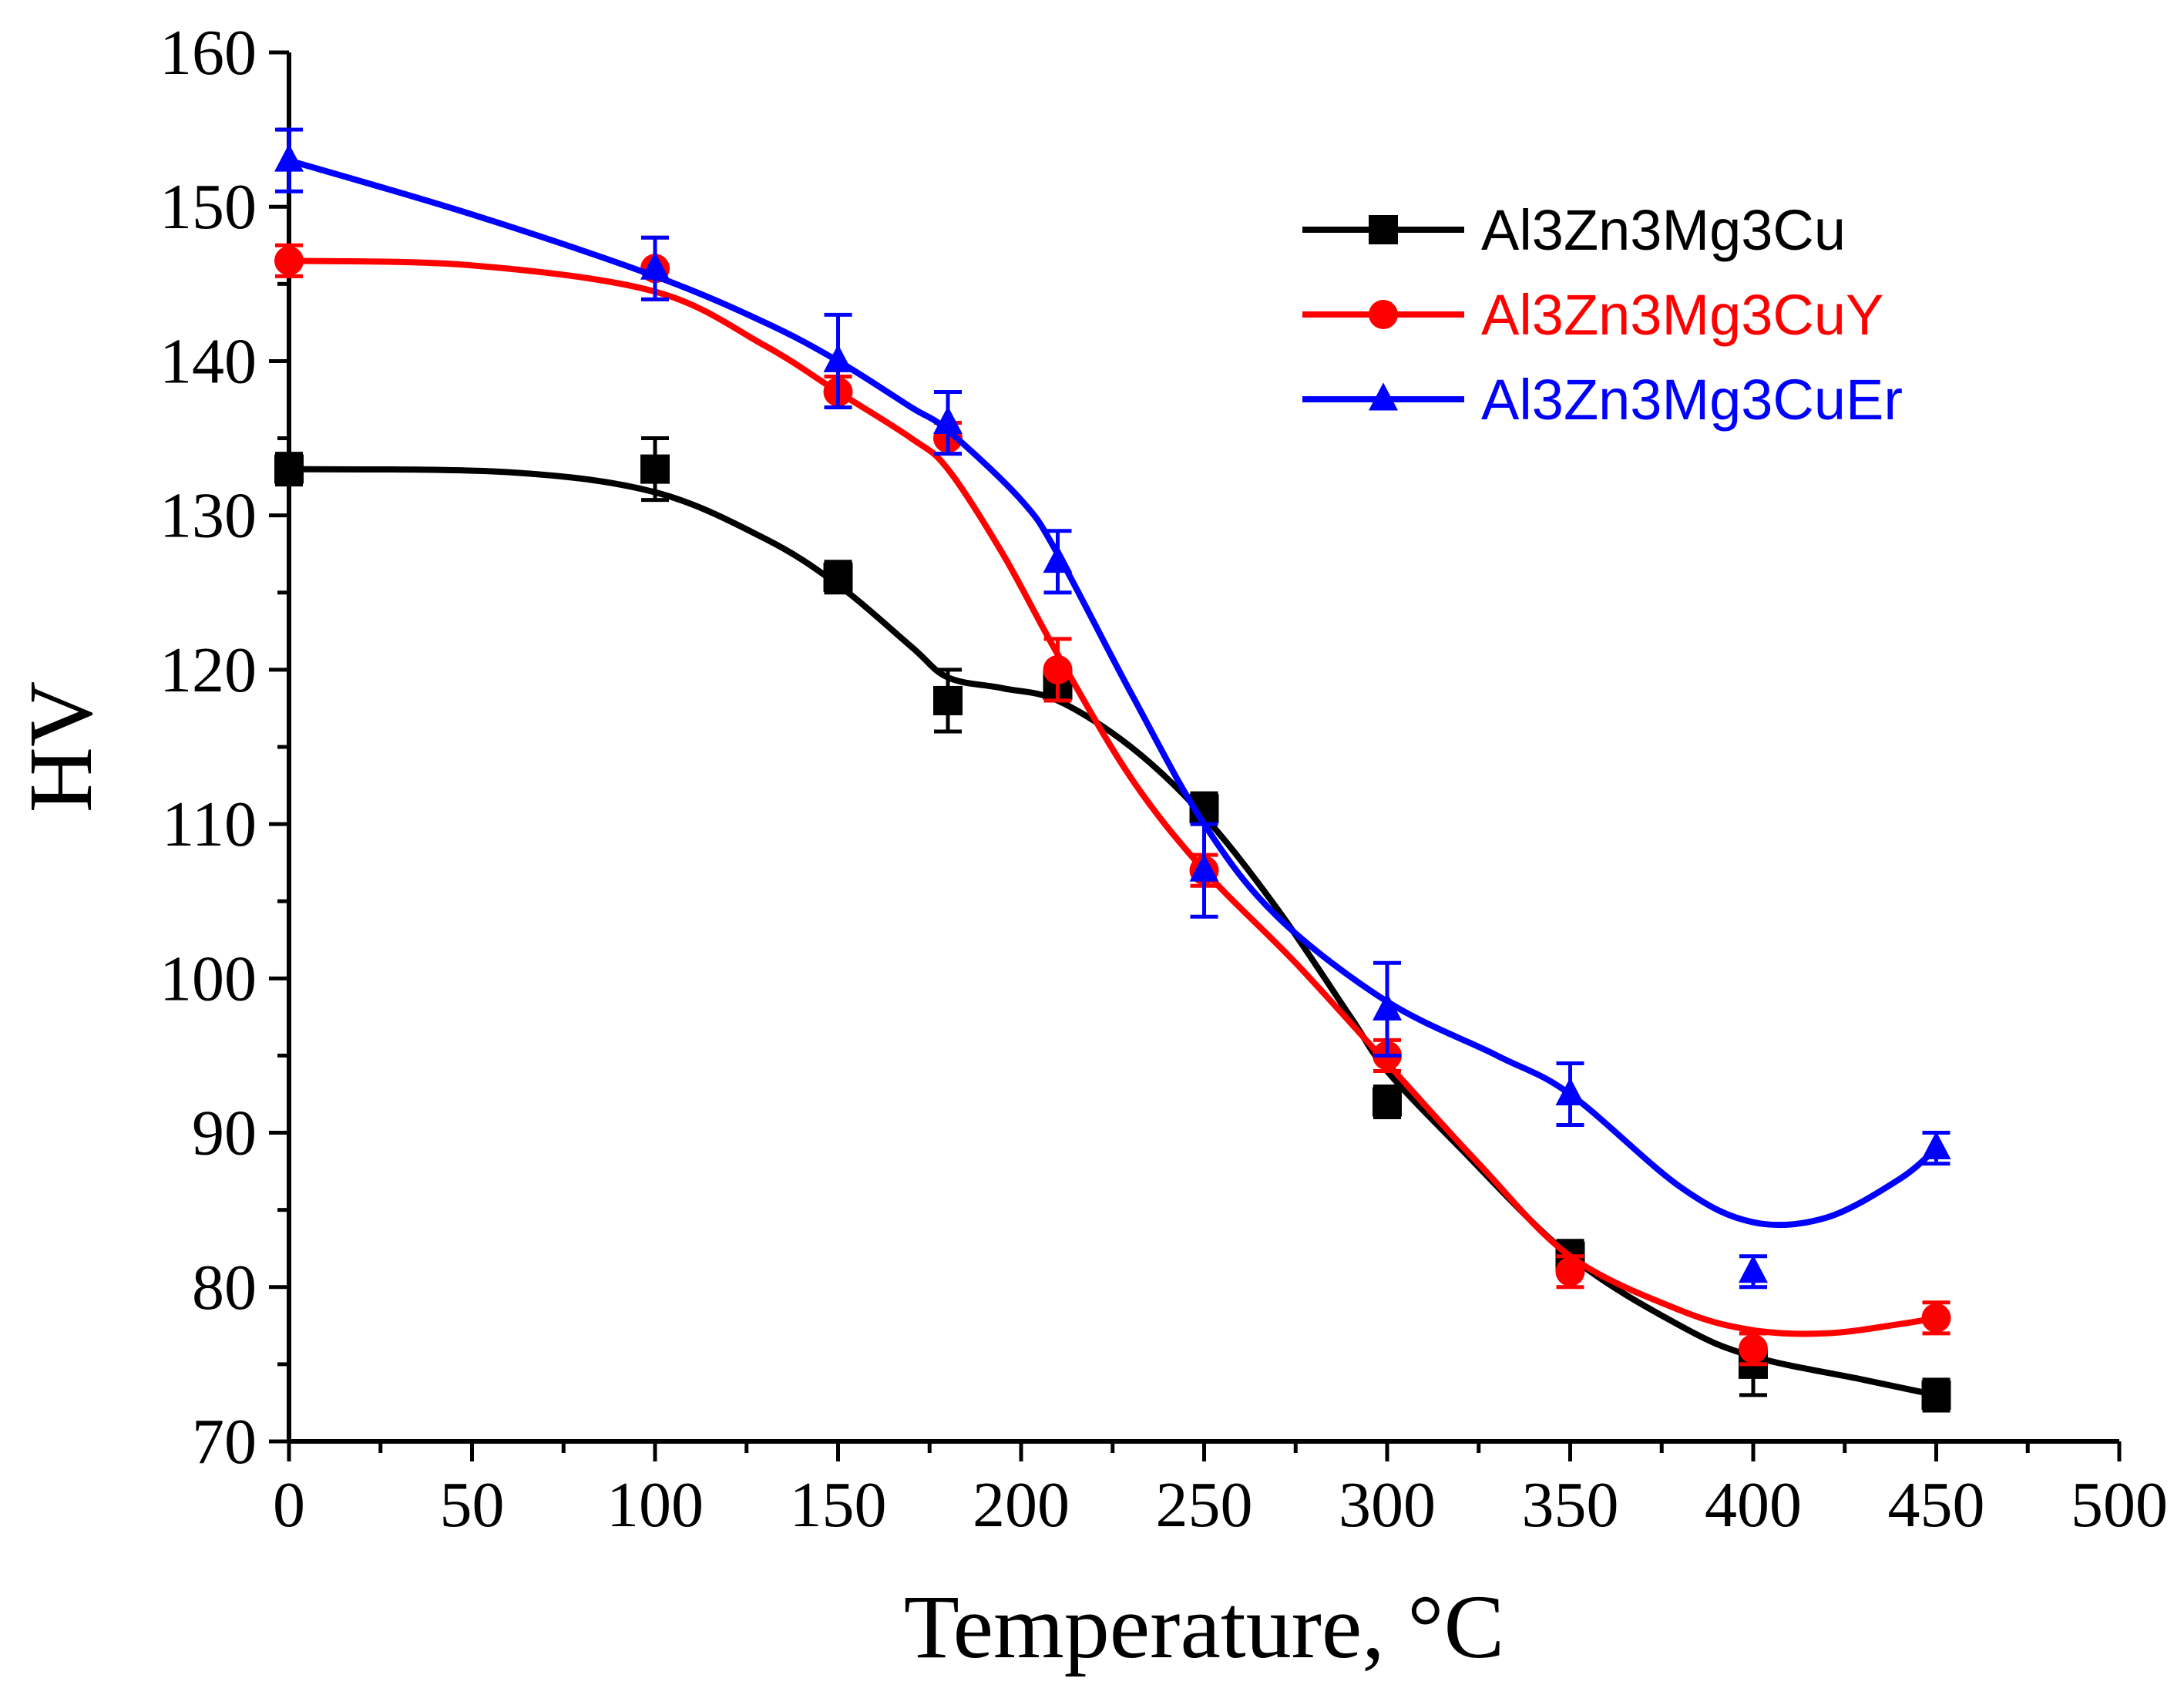 The width and height of the screenshot is (2184, 1695). I want to click on y-tick-label: 150, so click(209, 207).